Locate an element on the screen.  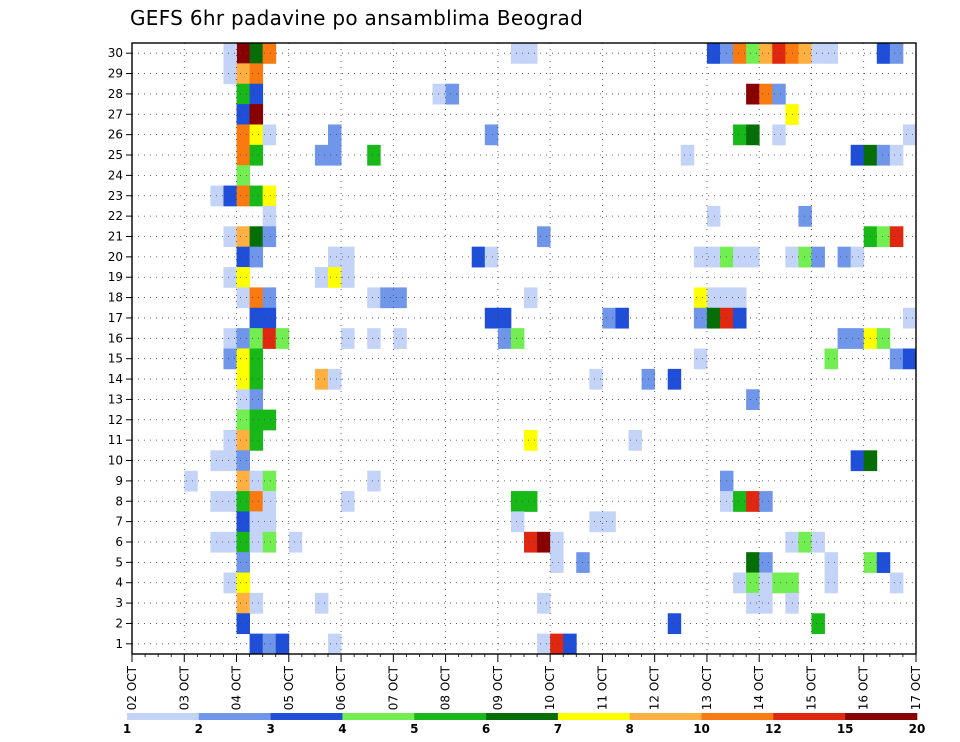
y-tick-label: 8 is located at coordinates (119, 501).